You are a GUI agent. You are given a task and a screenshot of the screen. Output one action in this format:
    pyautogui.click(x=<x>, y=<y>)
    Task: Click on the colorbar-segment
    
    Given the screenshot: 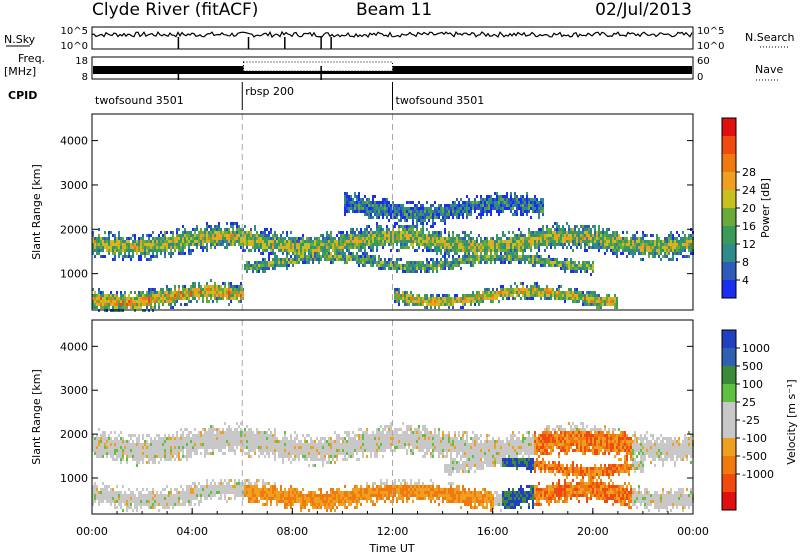 What is the action you would take?
    pyautogui.click(x=729, y=199)
    